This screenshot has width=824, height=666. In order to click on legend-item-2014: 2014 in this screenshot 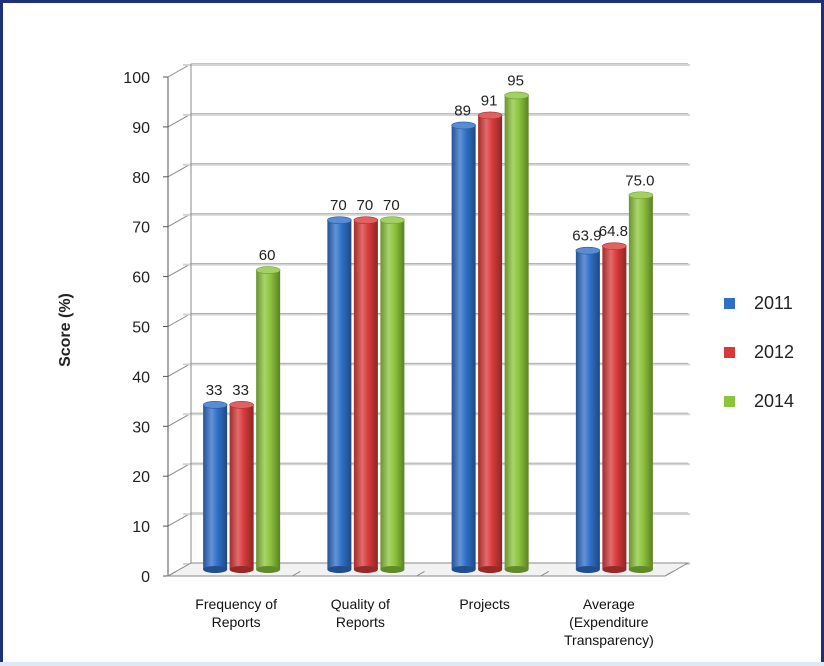, I will do `click(759, 401)`.